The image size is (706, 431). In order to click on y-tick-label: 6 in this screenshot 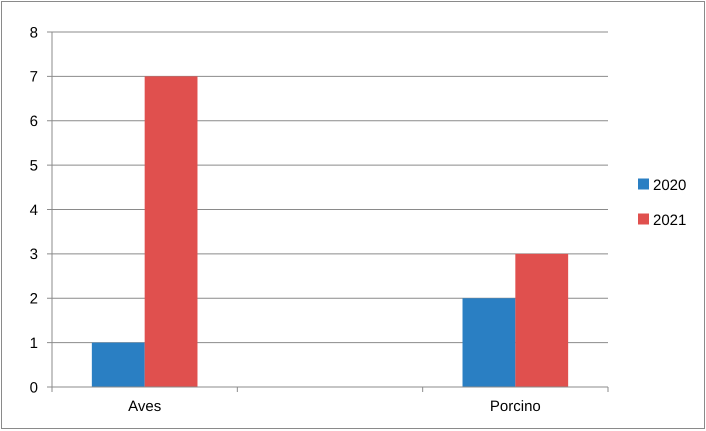, I will do `click(34, 121)`.